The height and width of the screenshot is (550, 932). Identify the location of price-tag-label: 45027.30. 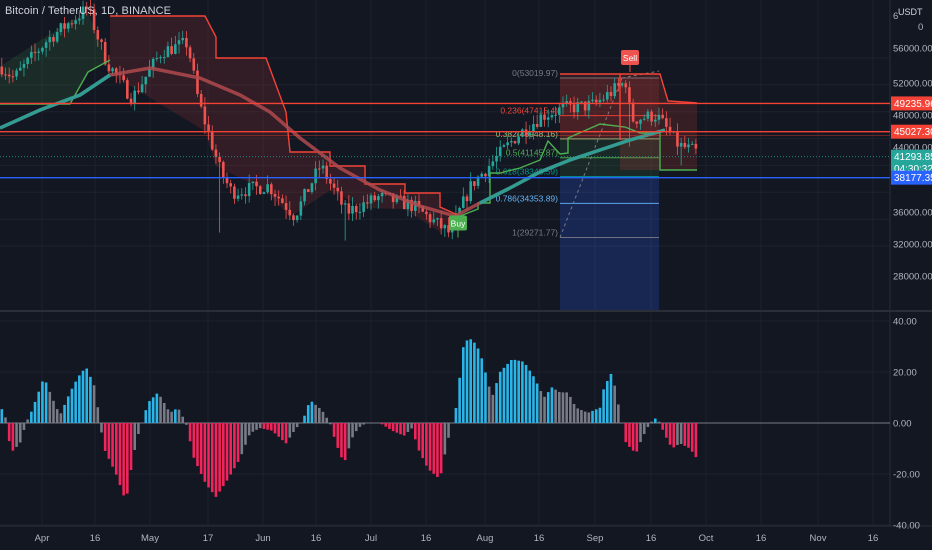
(913, 132).